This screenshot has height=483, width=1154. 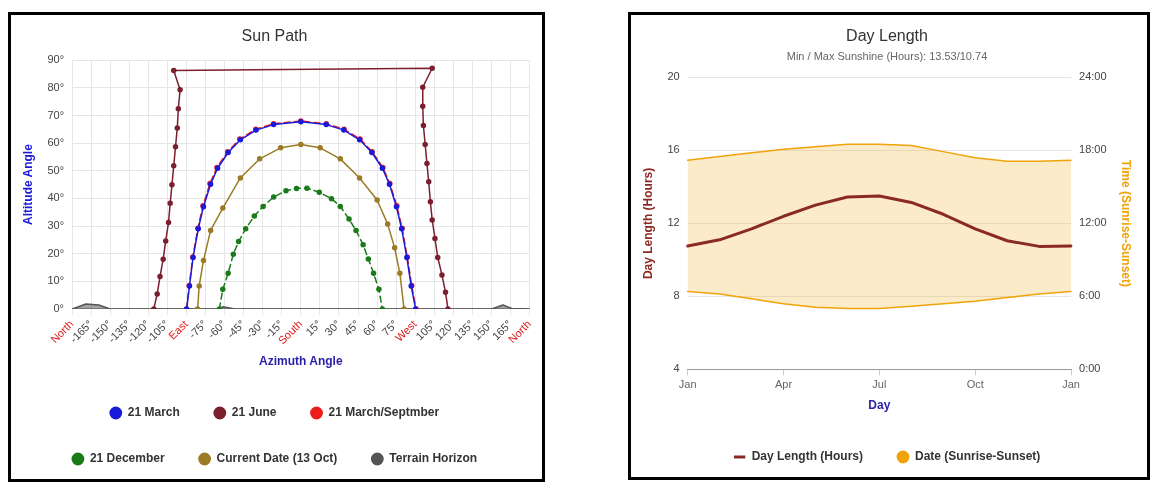 What do you see at coordinates (384, 412) in the screenshot?
I see `legend-label: 21 March/Septmber` at bounding box center [384, 412].